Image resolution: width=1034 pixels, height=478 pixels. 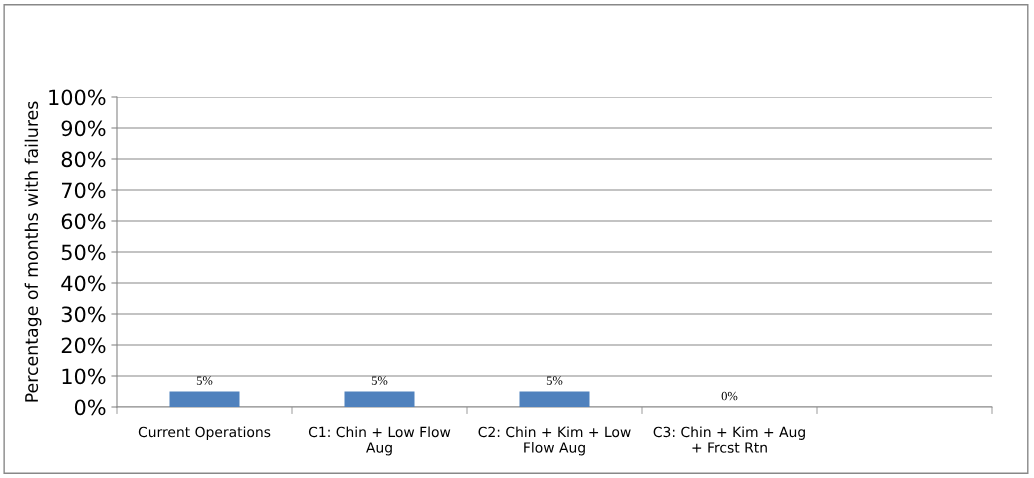 What do you see at coordinates (33, 251) in the screenshot?
I see `y-axis-title: Percentage of months with failures` at bounding box center [33, 251].